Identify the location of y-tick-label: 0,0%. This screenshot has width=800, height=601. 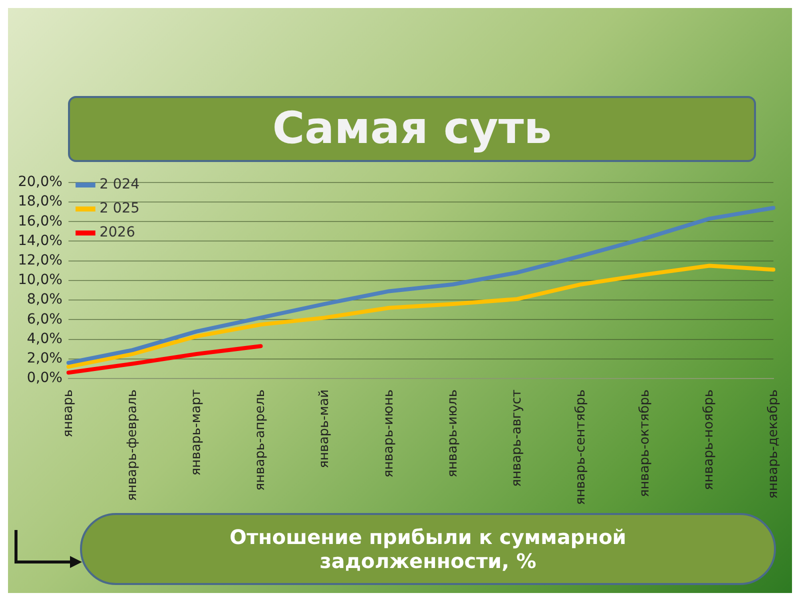
(44, 378).